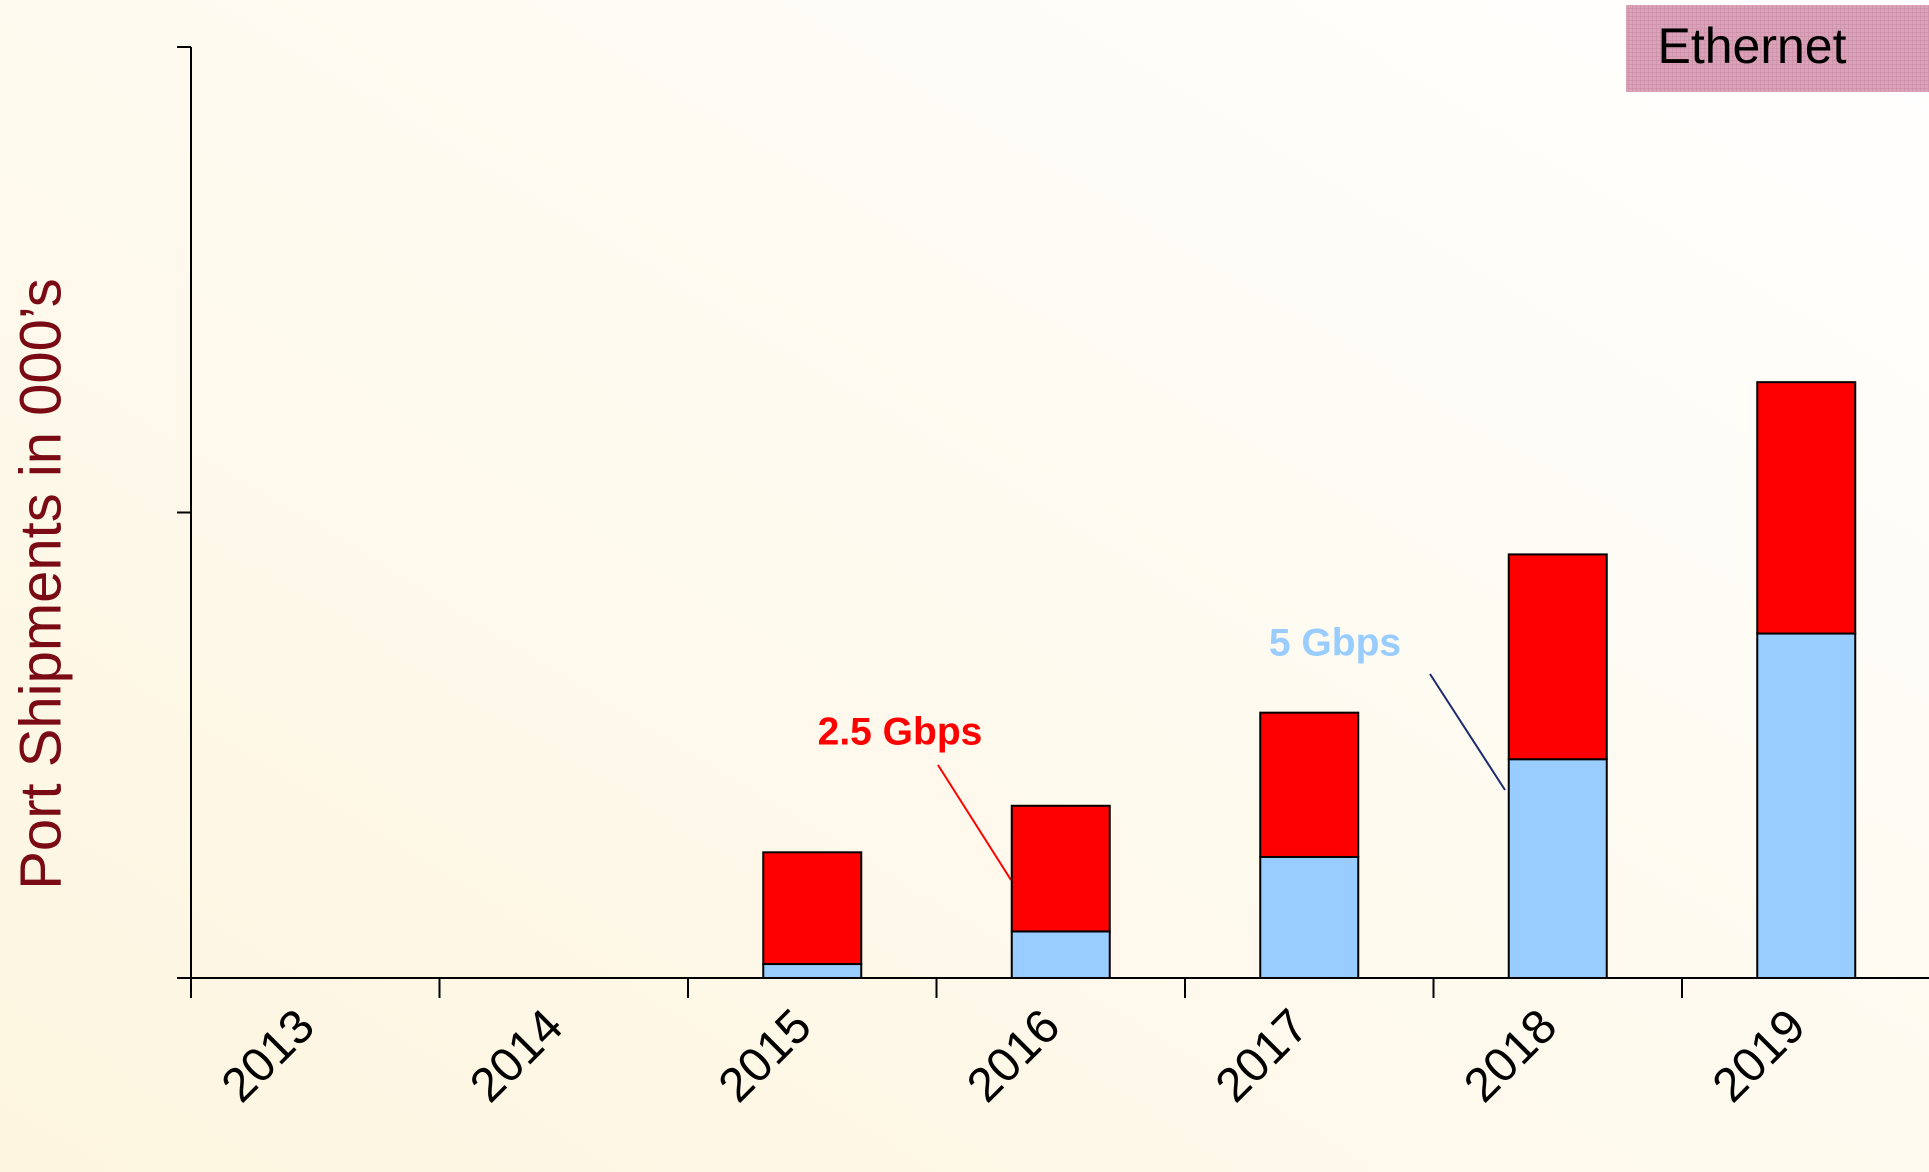 The width and height of the screenshot is (1929, 1172). What do you see at coordinates (40, 584) in the screenshot?
I see `y-axis-label: Port Shipments in 000’s` at bounding box center [40, 584].